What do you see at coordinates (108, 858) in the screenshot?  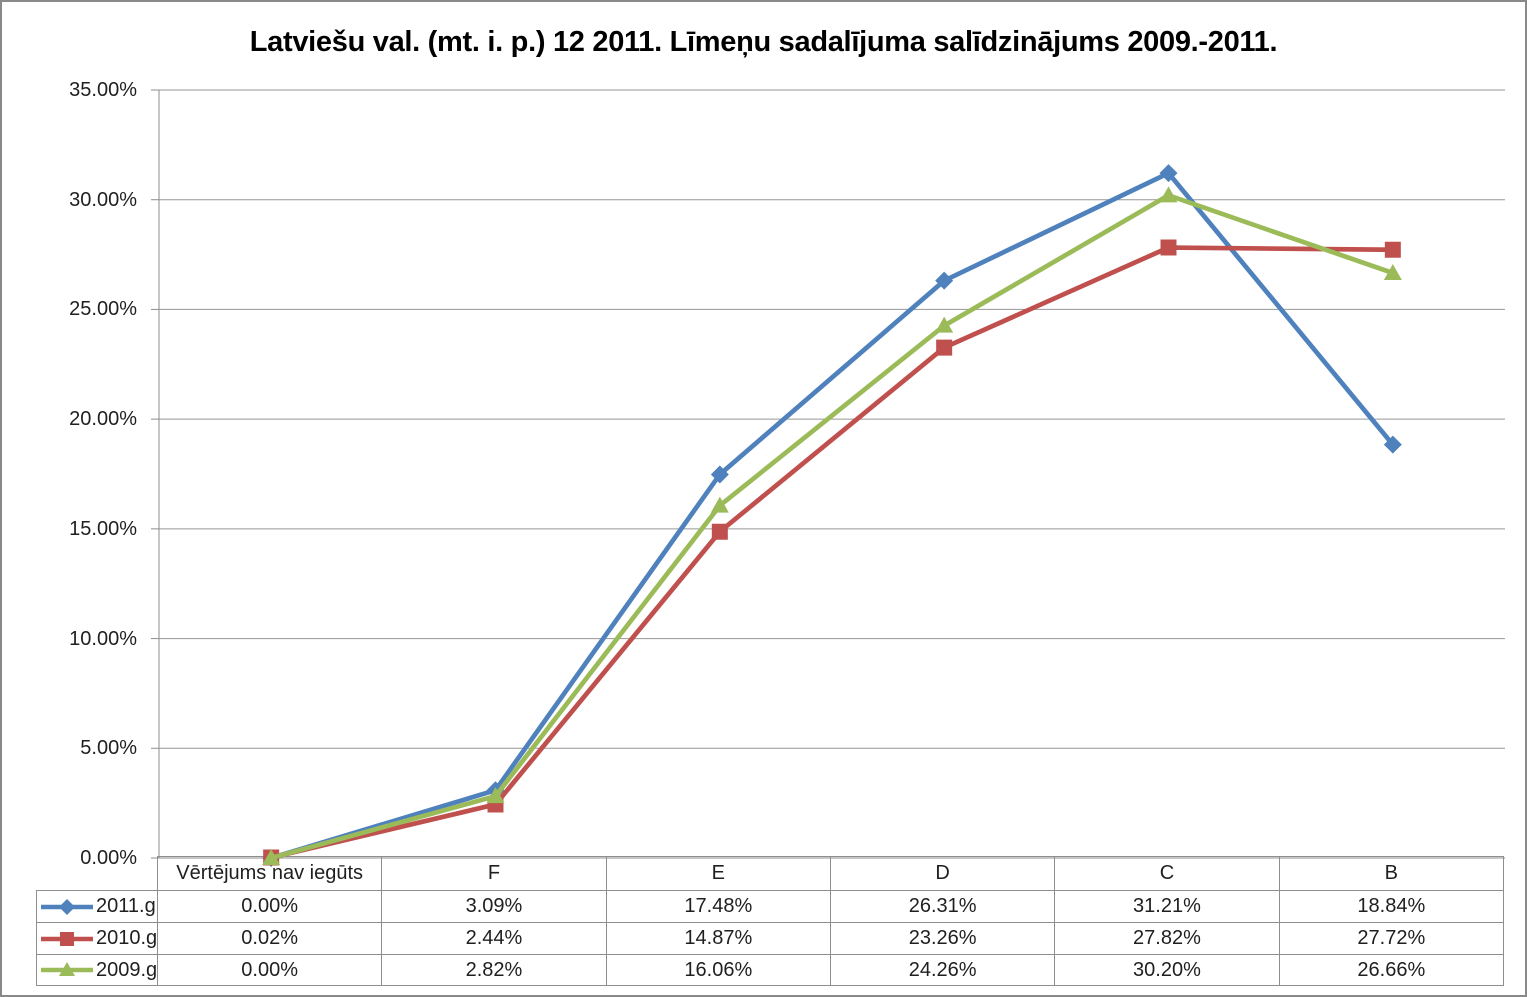 I see `y-axis-label: 0.00%` at bounding box center [108, 858].